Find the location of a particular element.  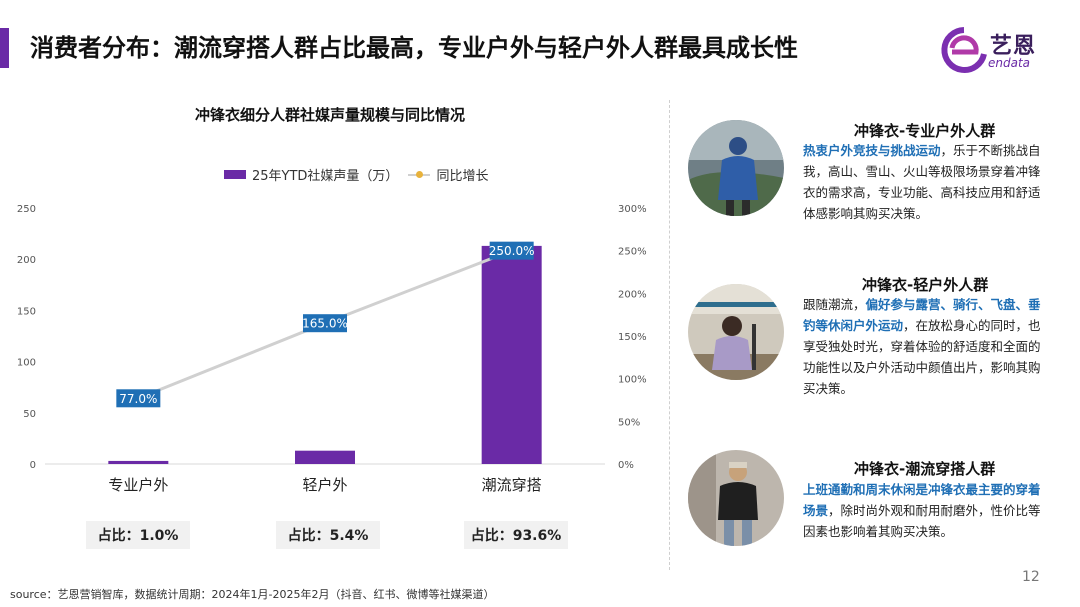

logo-text-cn: 艺恩 is located at coordinates (1013, 46).